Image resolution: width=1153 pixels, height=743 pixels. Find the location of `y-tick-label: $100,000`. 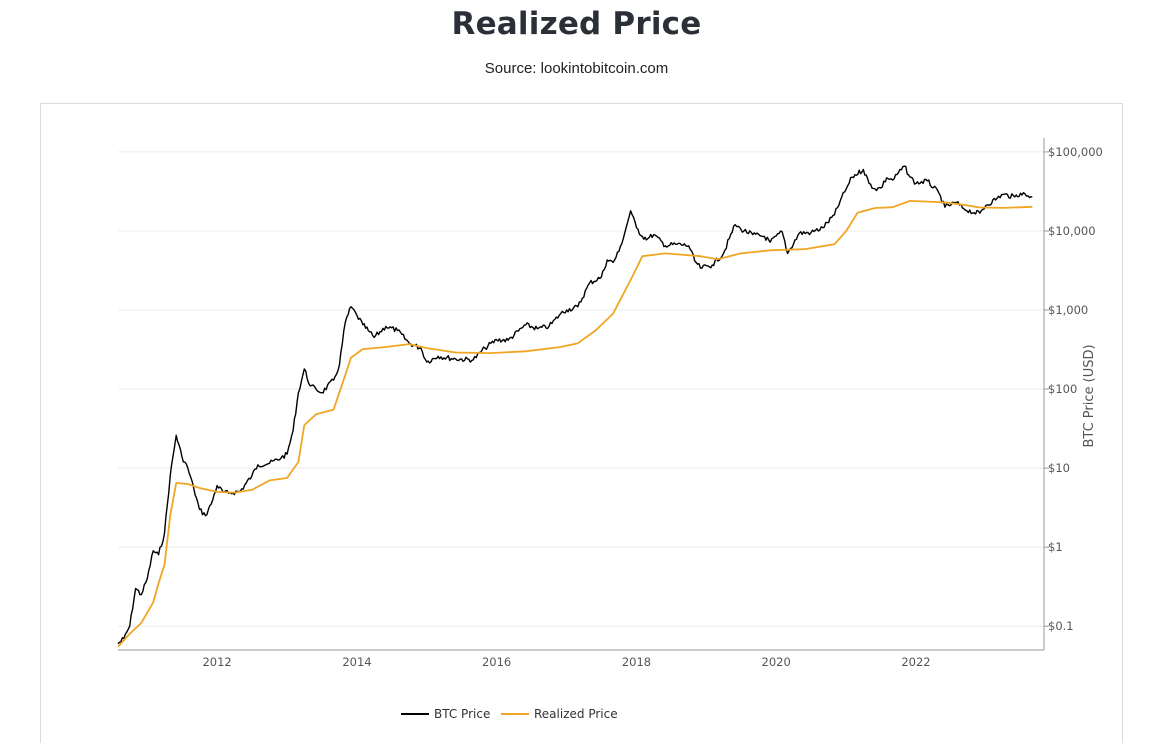

y-tick-label: $100,000 is located at coordinates (1075, 152).